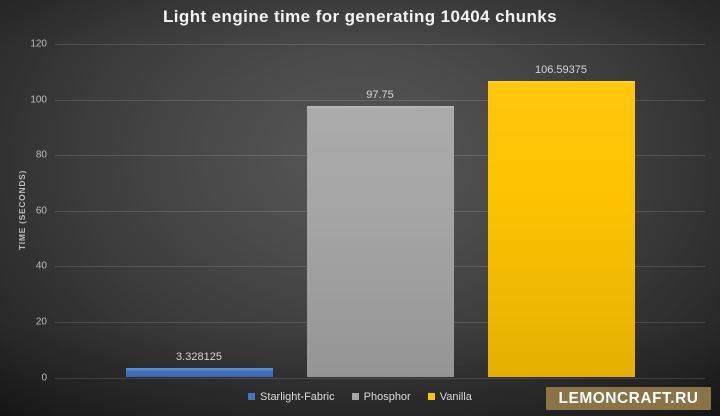  Describe the element at coordinates (41, 266) in the screenshot. I see `y-tick-label-40: 40` at that location.